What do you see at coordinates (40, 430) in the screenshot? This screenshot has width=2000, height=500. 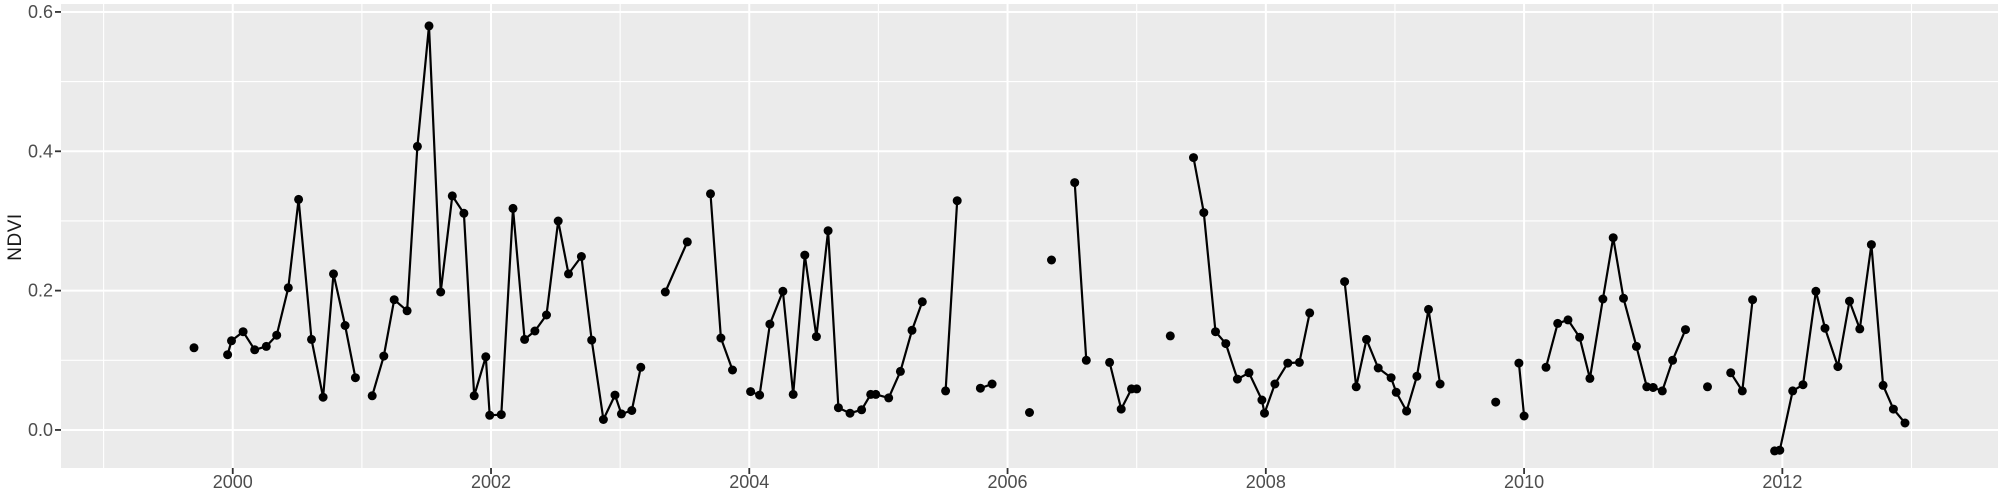 I see `y-tick-label: 0.0` at bounding box center [40, 430].